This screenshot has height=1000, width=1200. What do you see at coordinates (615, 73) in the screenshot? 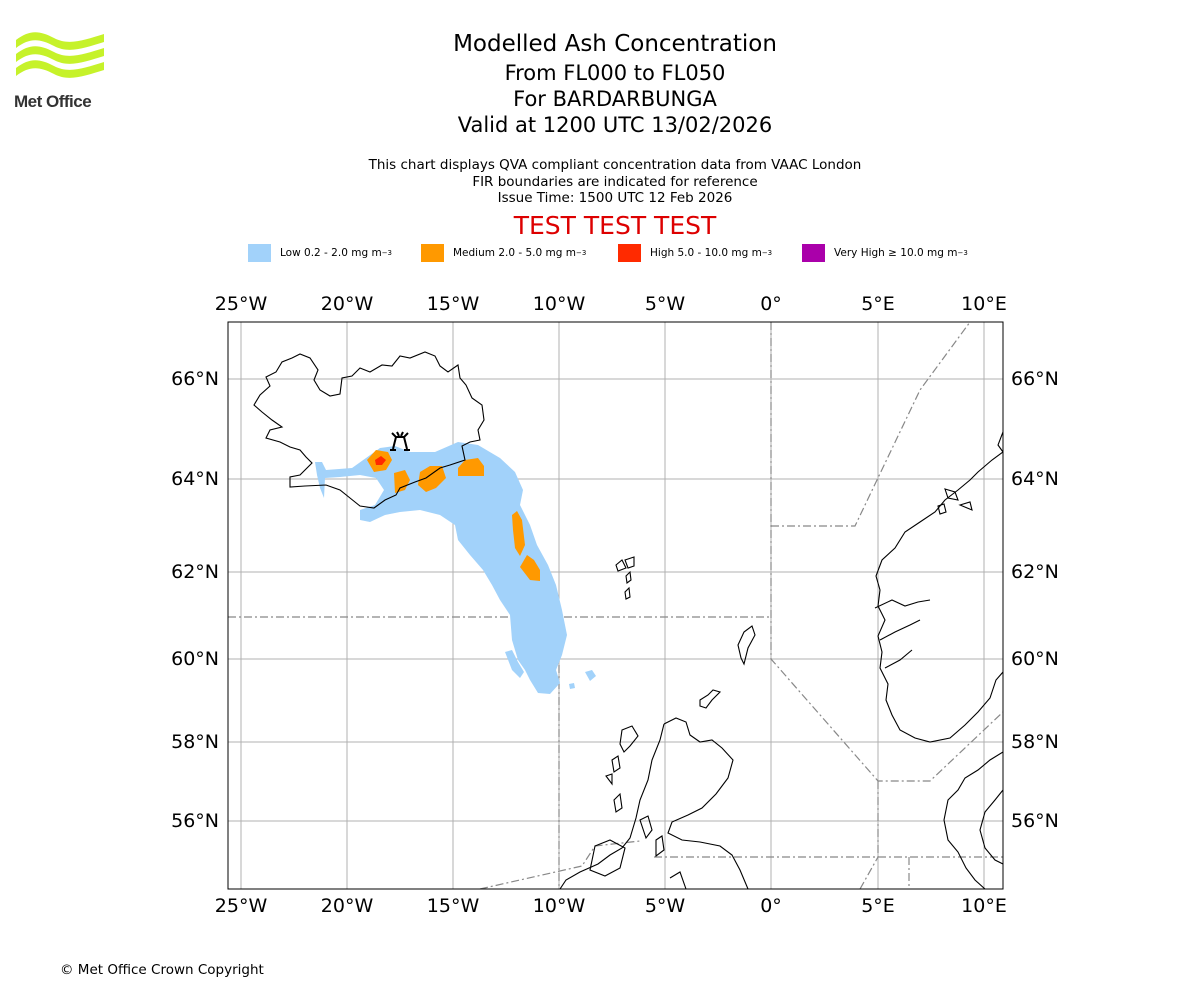
I see `flight-level-range: From FL000 to FL050` at bounding box center [615, 73].